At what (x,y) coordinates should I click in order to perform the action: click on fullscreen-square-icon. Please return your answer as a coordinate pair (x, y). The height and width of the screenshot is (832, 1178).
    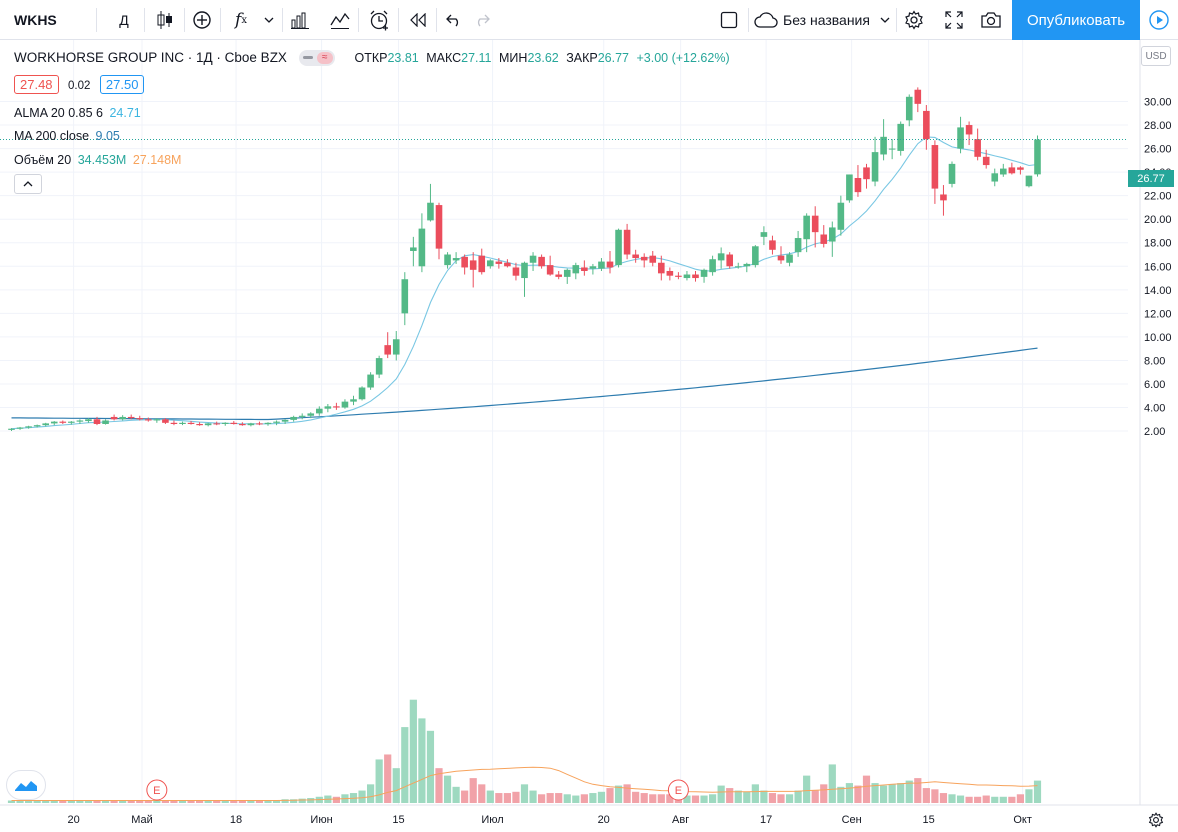
    Looking at the image, I should click on (729, 20).